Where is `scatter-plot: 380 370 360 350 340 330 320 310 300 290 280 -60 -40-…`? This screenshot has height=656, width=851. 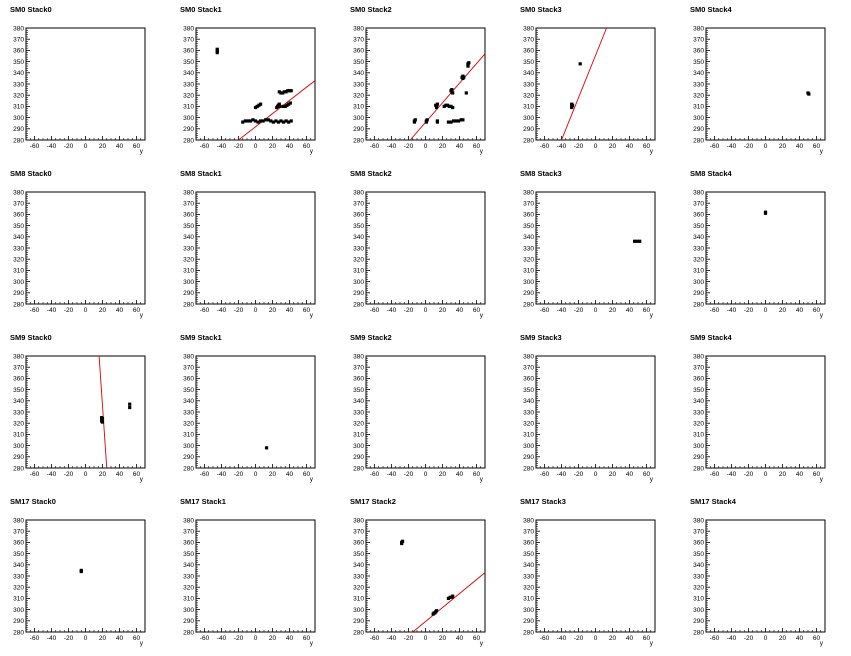 scatter-plot: 380 370 360 350 340 330 320 310 300 290 280 -60 -40-… is located at coordinates (589, 582).